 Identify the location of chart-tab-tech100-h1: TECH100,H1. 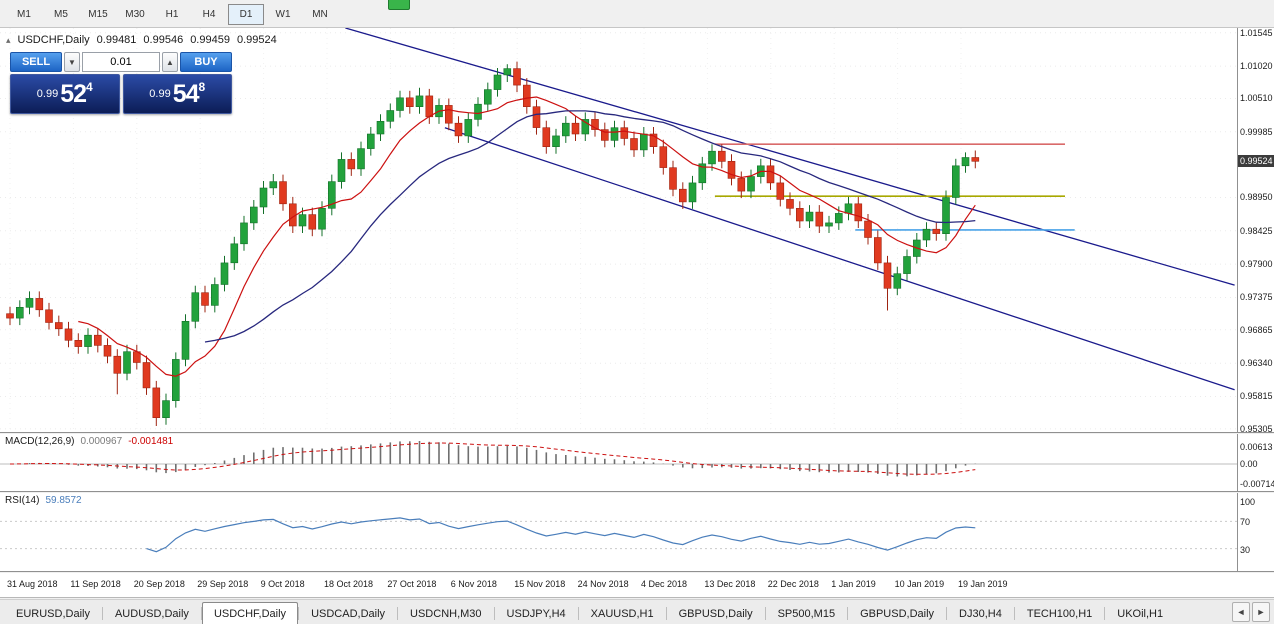
(1059, 613).